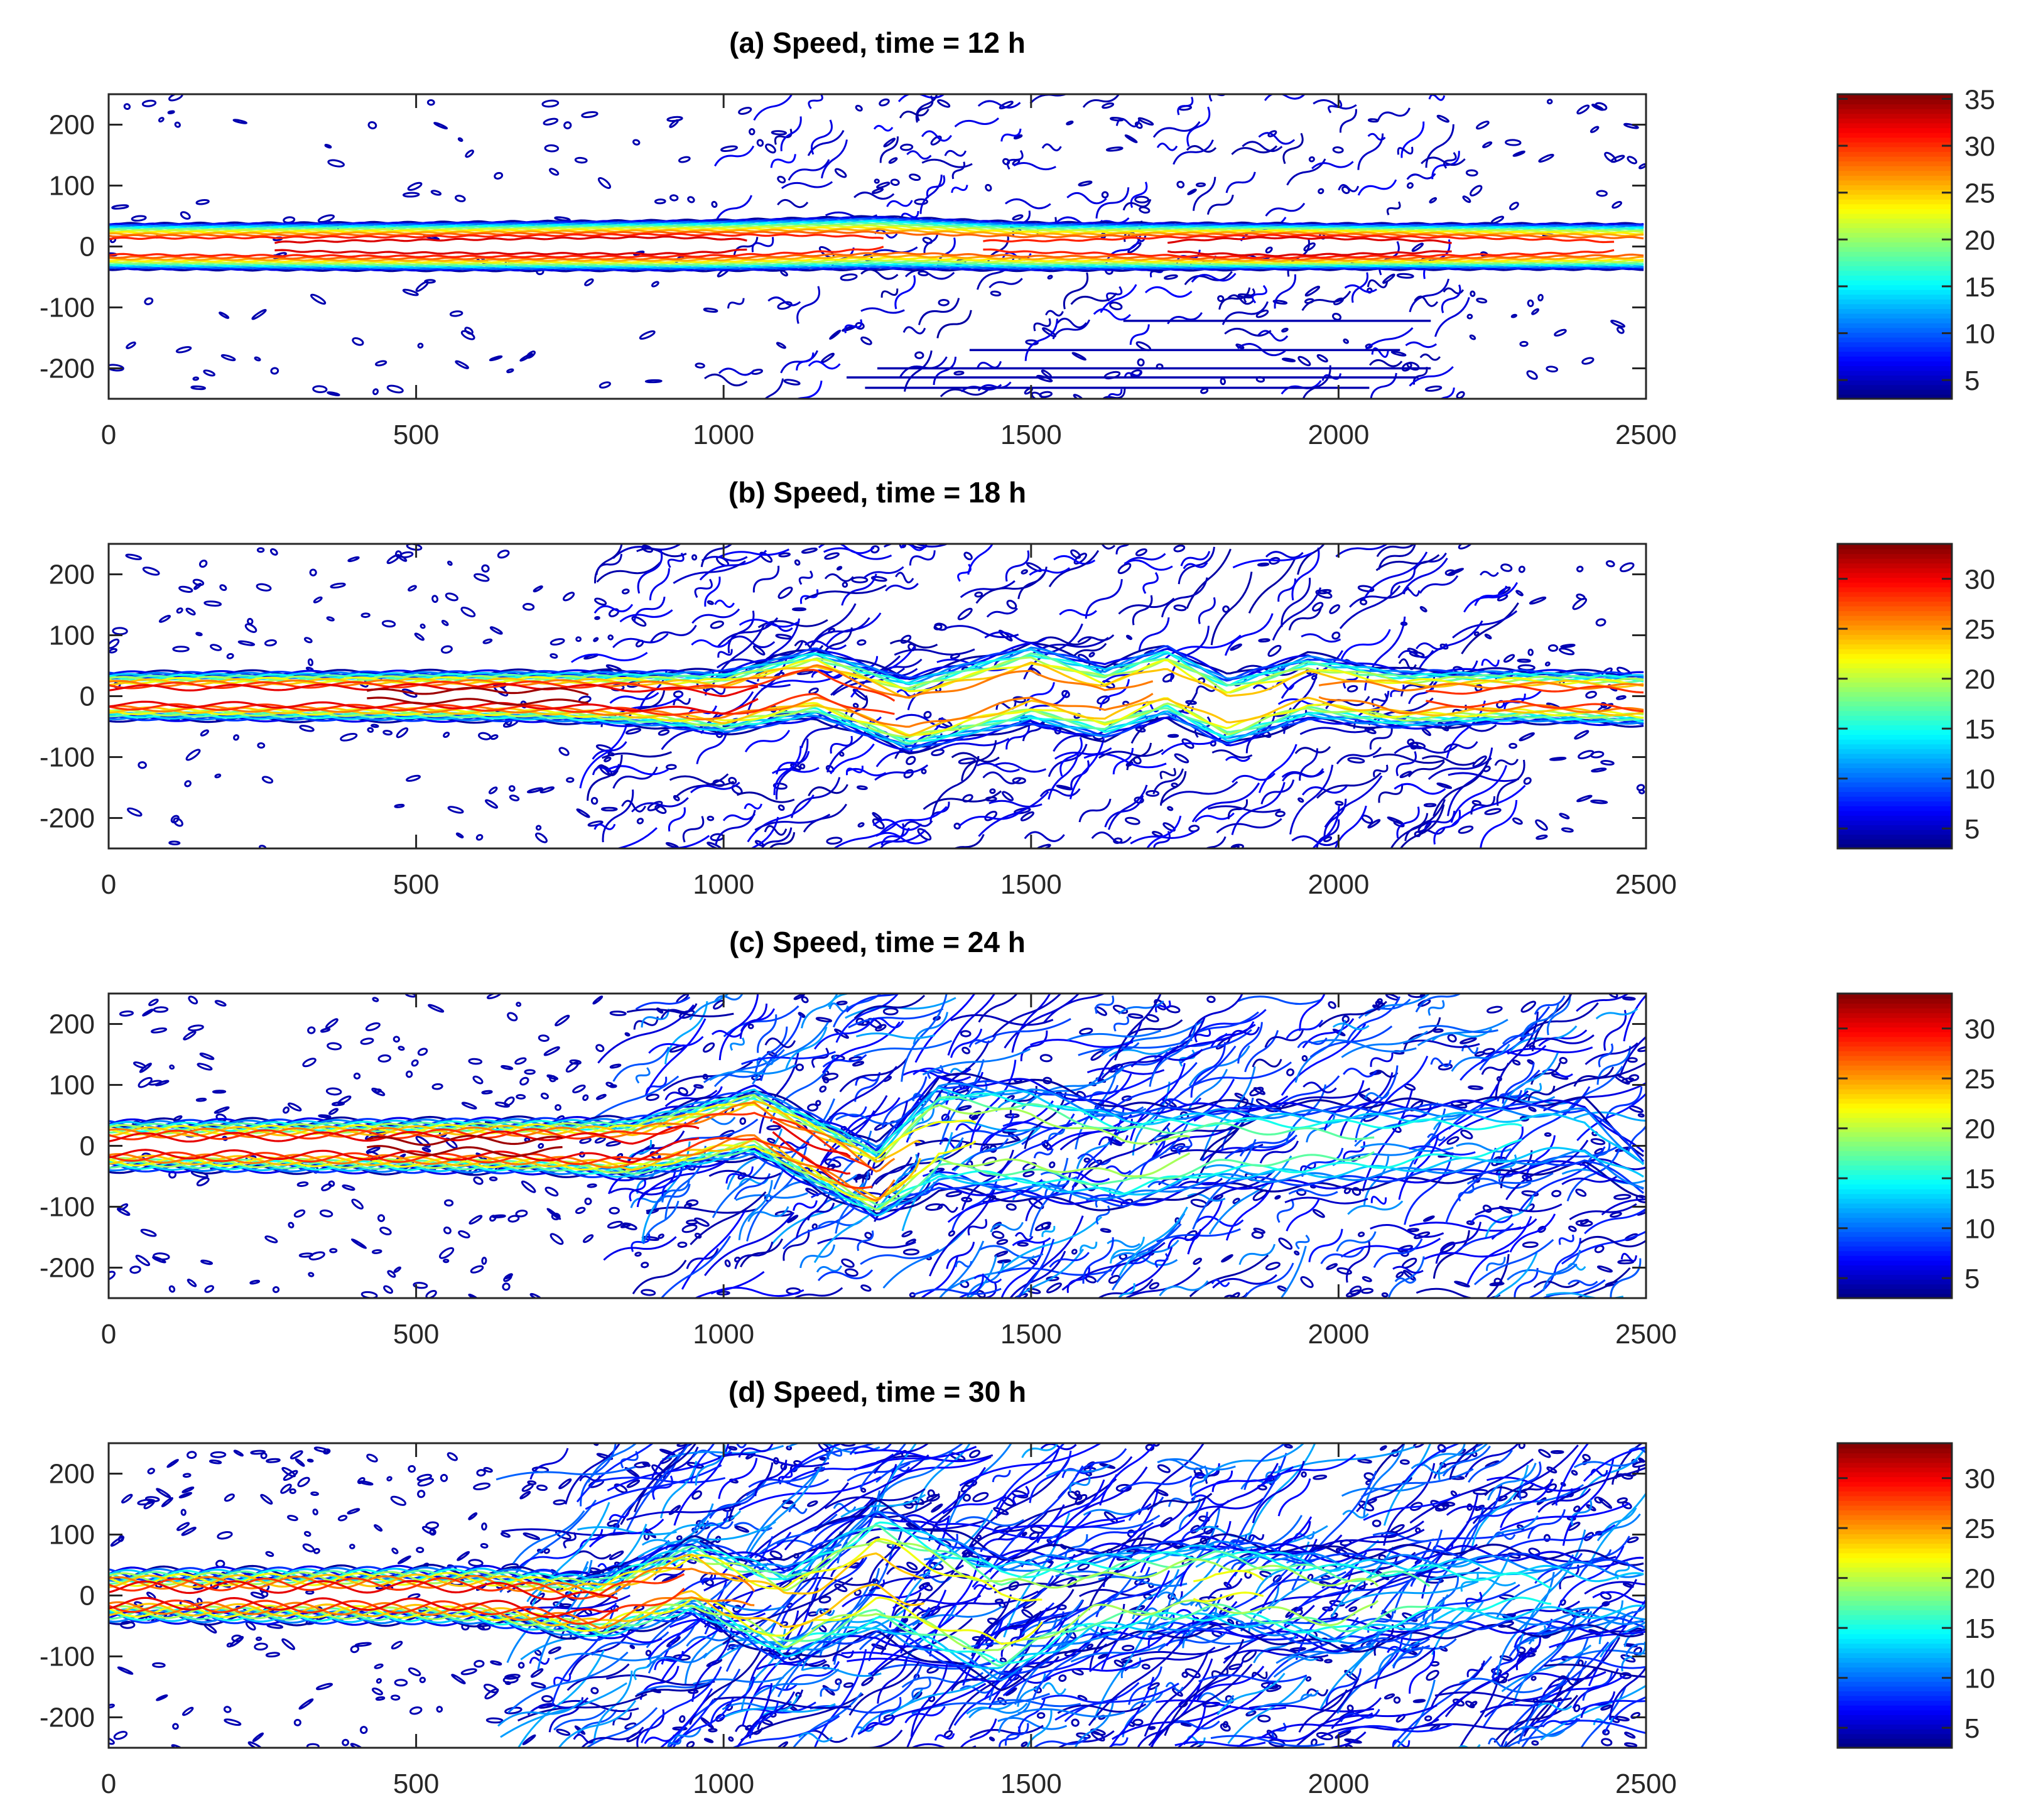 Image resolution: width=2031 pixels, height=1820 pixels. What do you see at coordinates (1894, 1145) in the screenshot?
I see `colorbar-frame` at bounding box center [1894, 1145].